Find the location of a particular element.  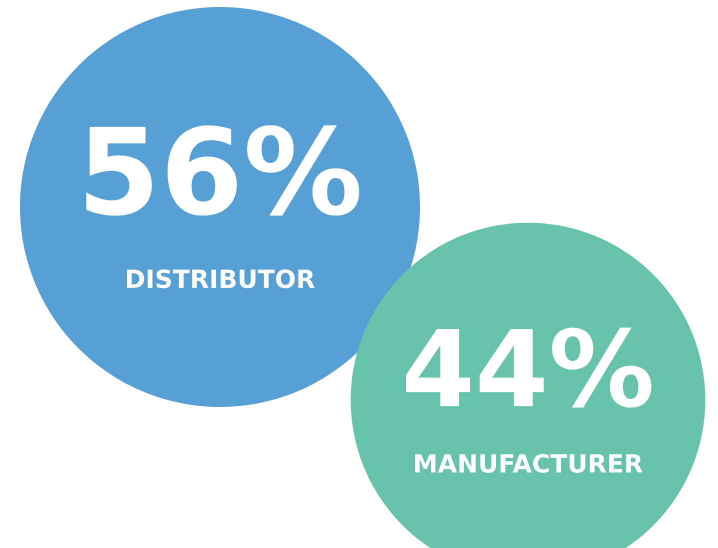

data-label: 56% is located at coordinates (223, 170).